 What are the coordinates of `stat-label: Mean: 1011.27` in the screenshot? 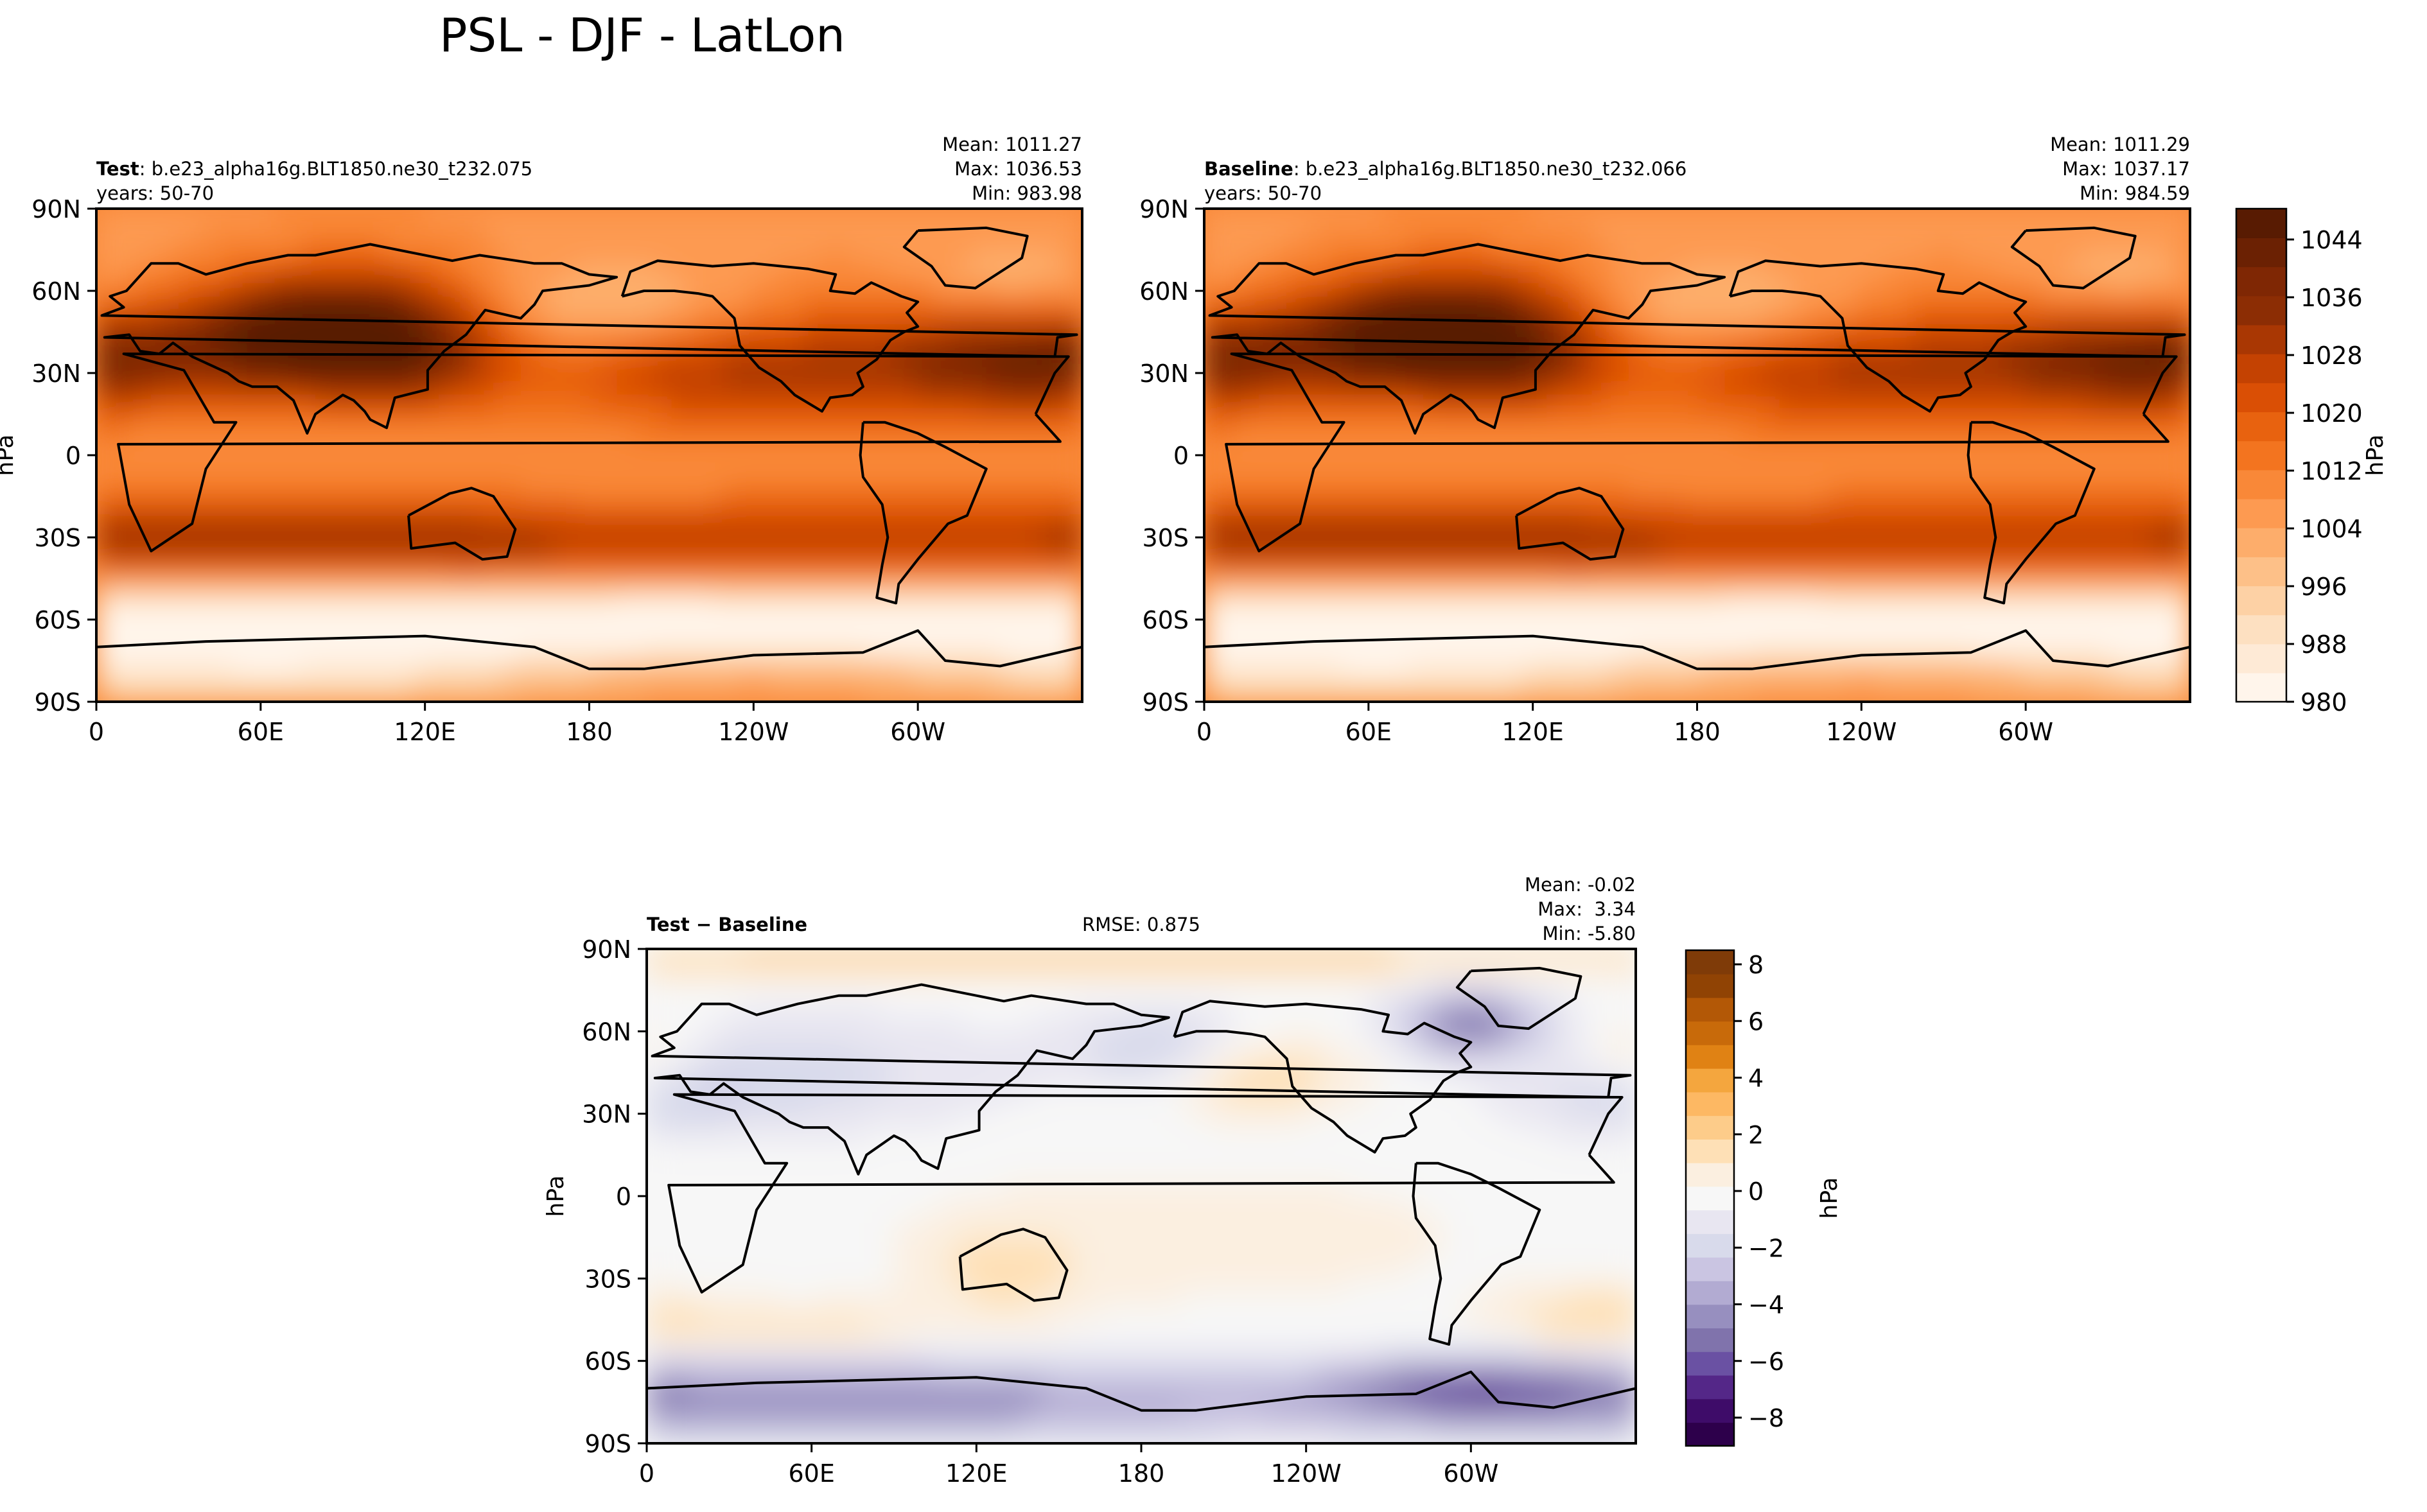 It's located at (1012, 144).